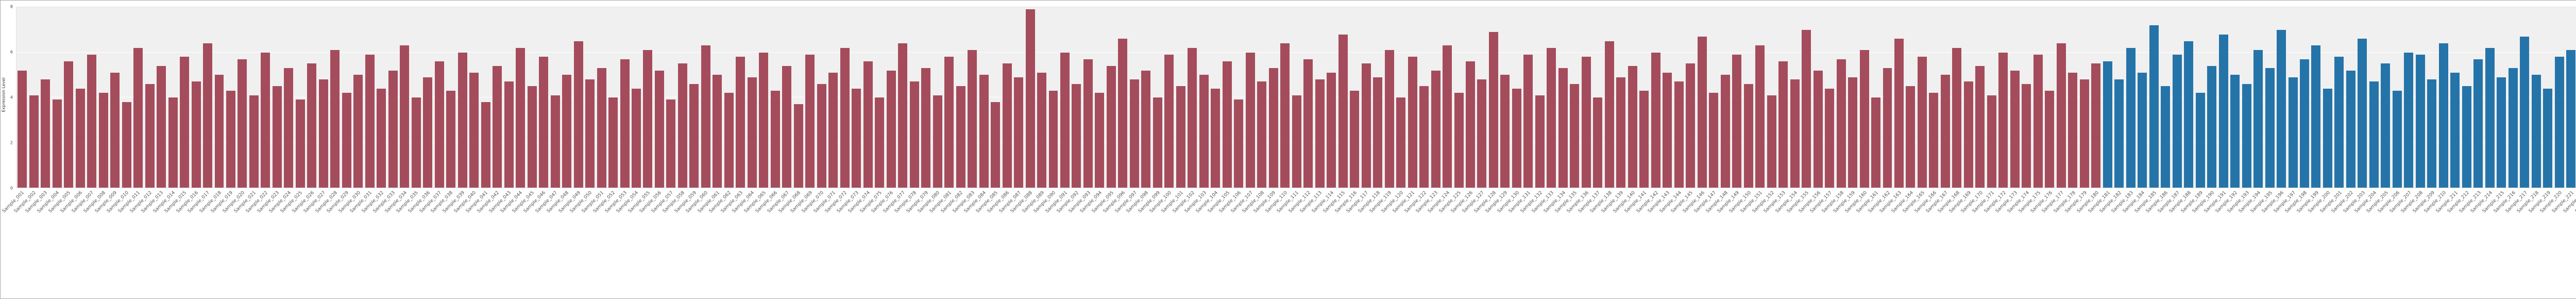 This screenshot has height=299, width=2576. What do you see at coordinates (11, 52) in the screenshot?
I see `y-tick-label: 6` at bounding box center [11, 52].